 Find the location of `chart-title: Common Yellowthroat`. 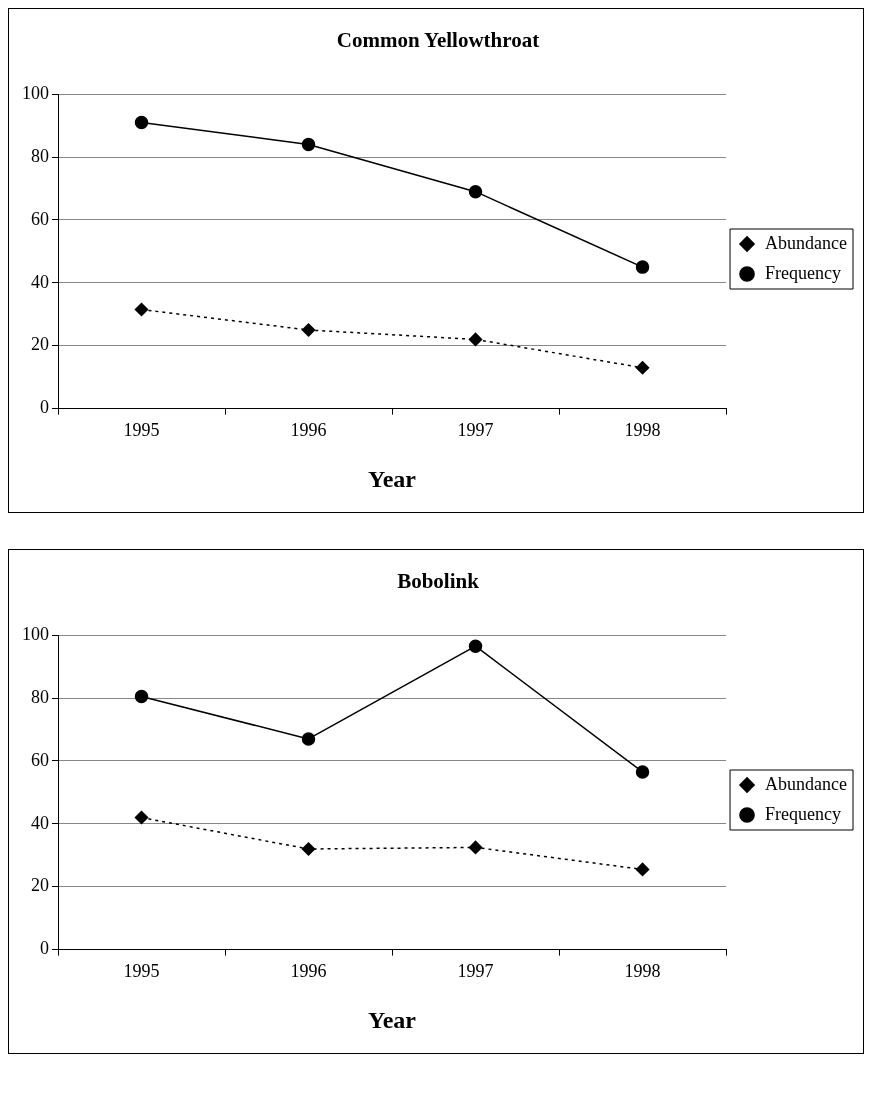

chart-title: Common Yellowthroat is located at coordinates (438, 40).